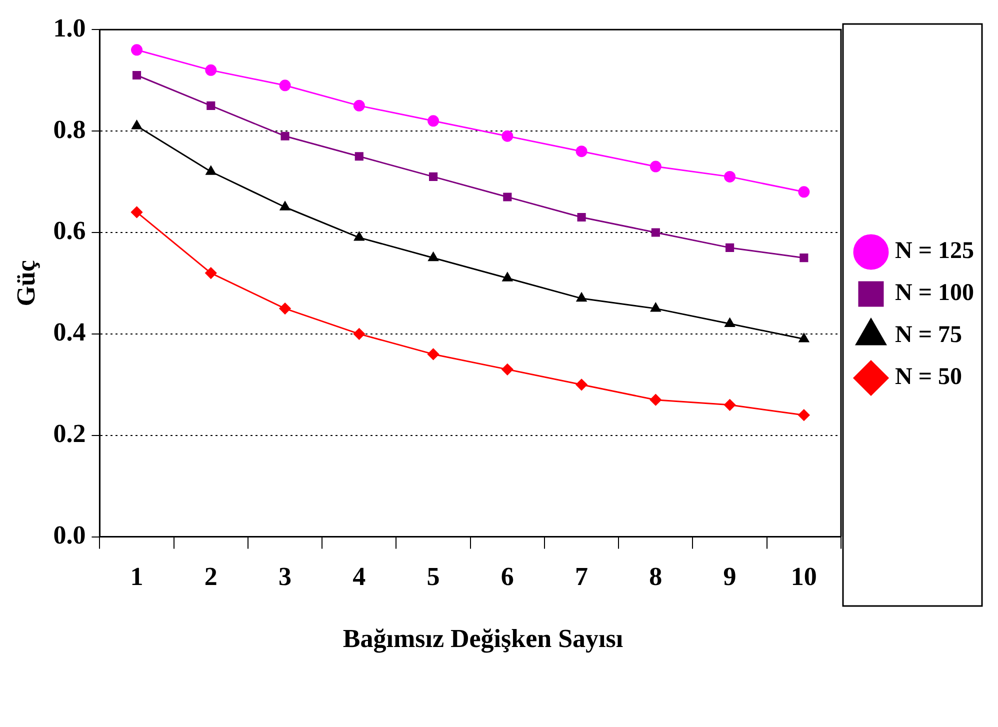  Describe the element at coordinates (69, 27) in the screenshot. I see `y-tick-label: 1.0` at that location.